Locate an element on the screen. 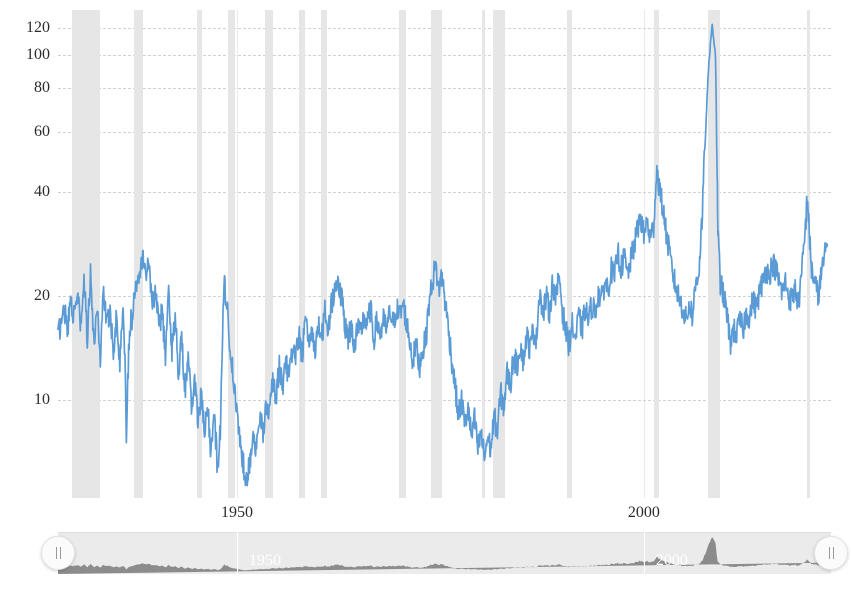 Image resolution: width=851 pixels, height=614 pixels. x-tick-label: 2000 is located at coordinates (643, 512).